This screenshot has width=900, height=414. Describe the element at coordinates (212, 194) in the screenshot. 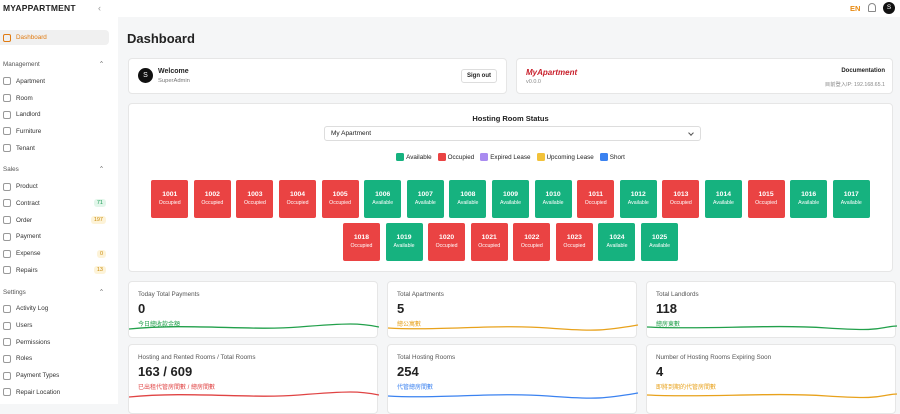

I see `room-number: 1002` at that location.